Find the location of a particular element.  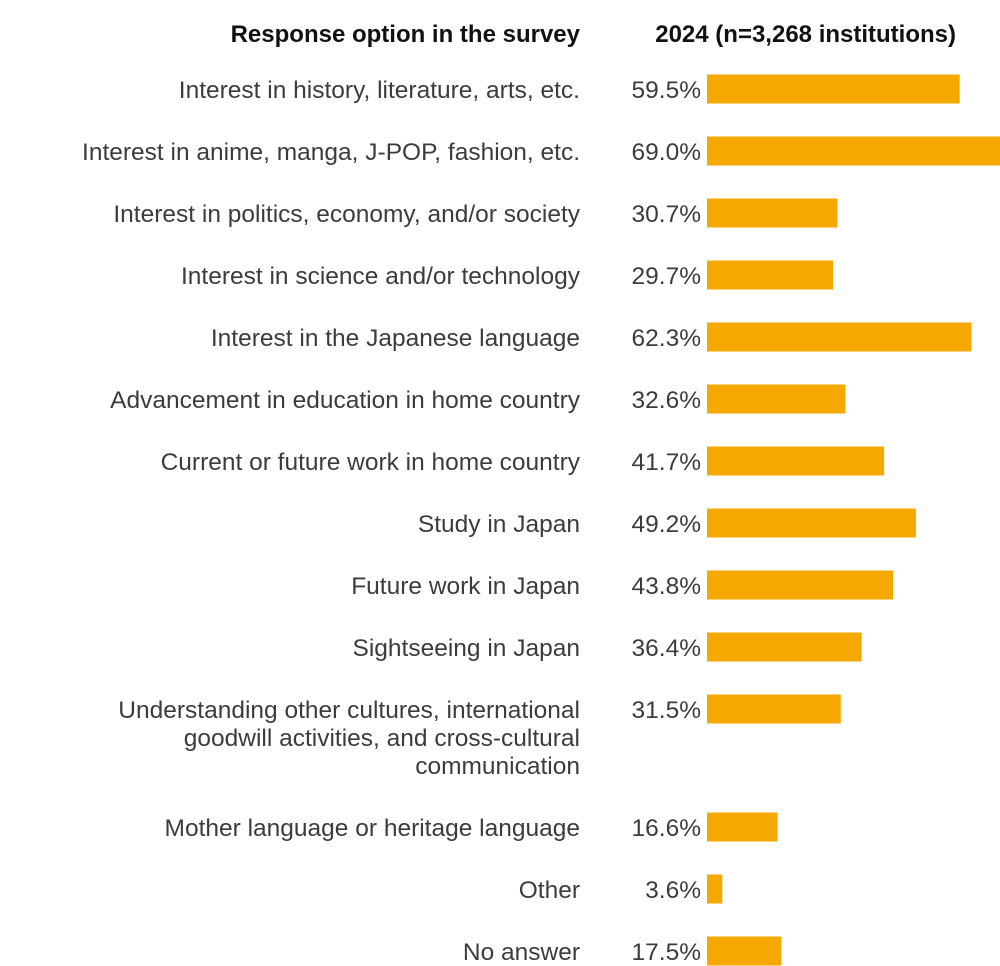

category-label-line: communication is located at coordinates (497, 766).